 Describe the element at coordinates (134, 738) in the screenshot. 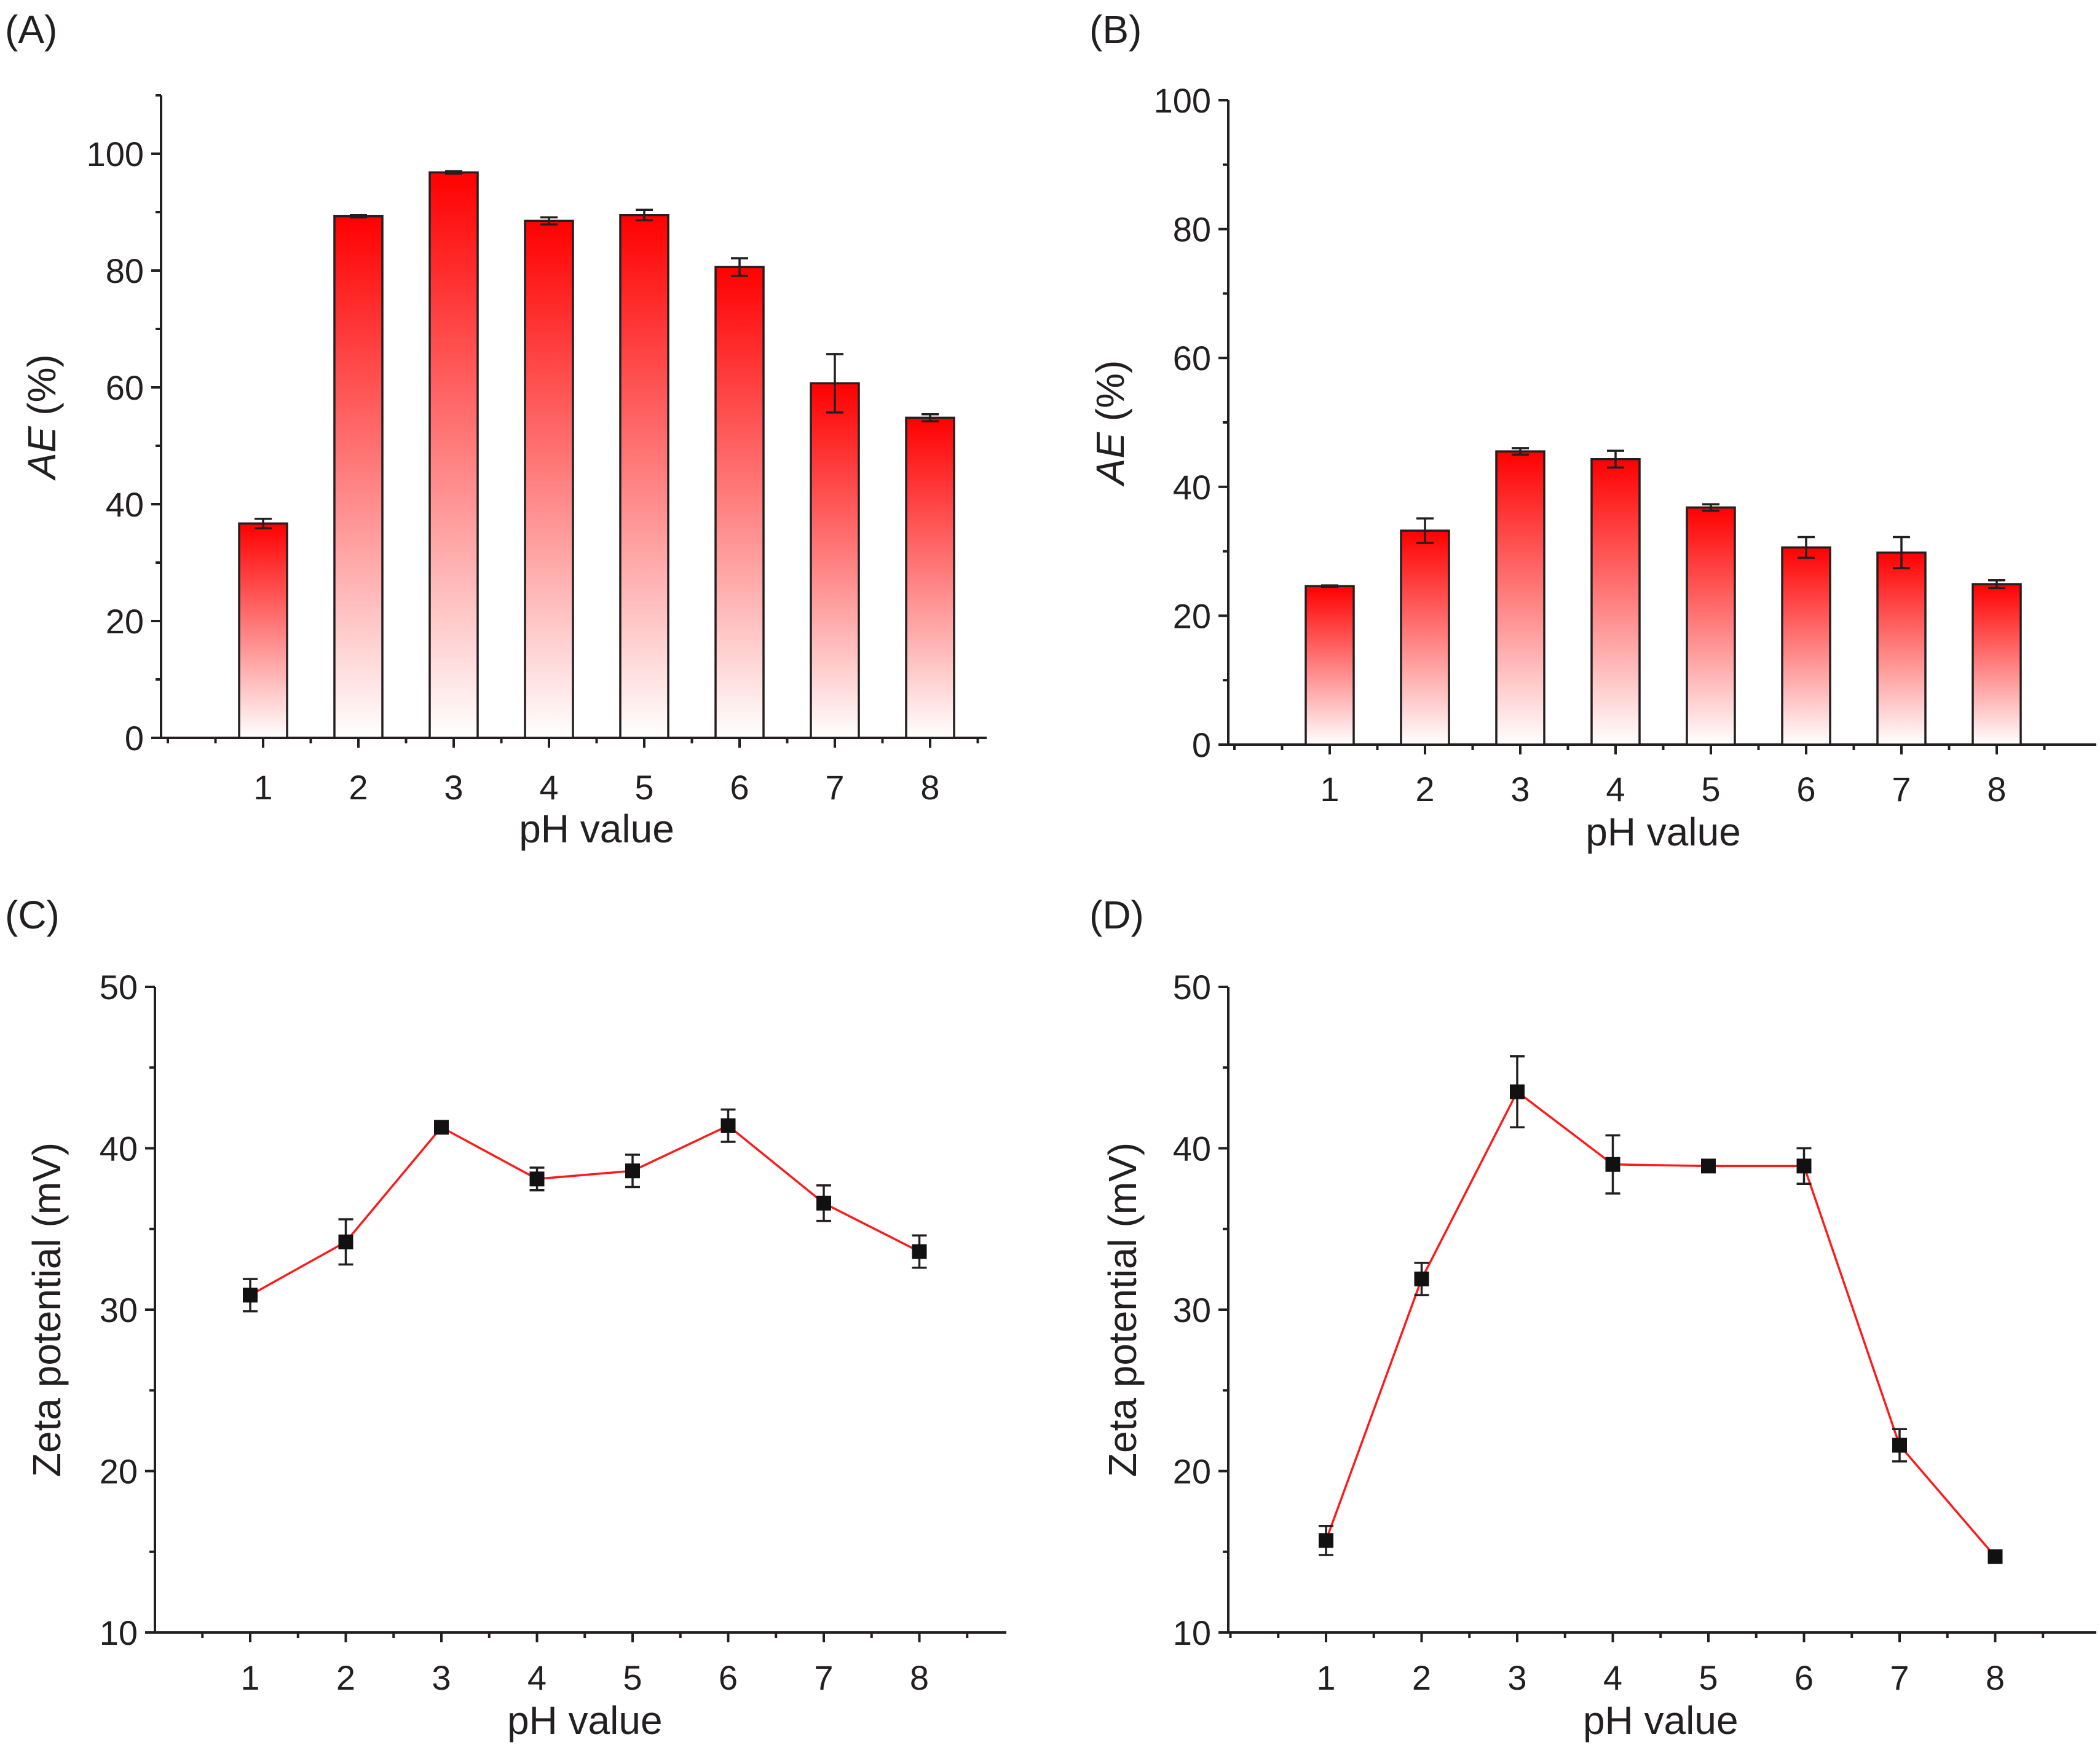

I see `y-tick-label: 0` at that location.